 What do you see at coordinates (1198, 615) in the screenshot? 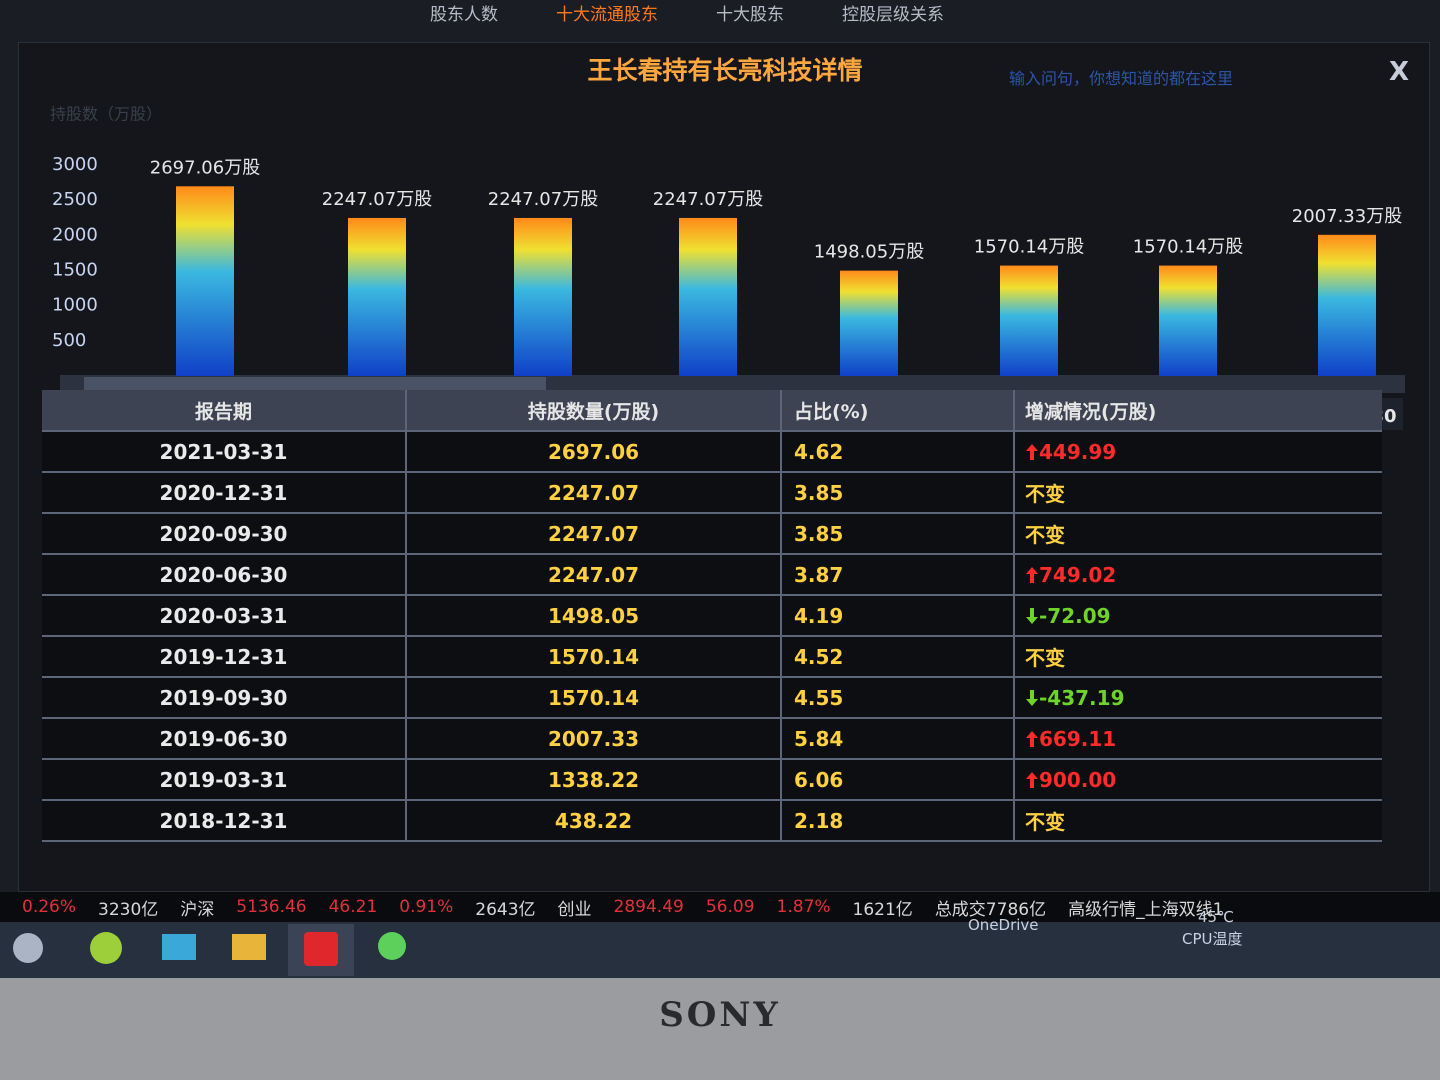
I see `change-cell: -72.09` at bounding box center [1198, 615].